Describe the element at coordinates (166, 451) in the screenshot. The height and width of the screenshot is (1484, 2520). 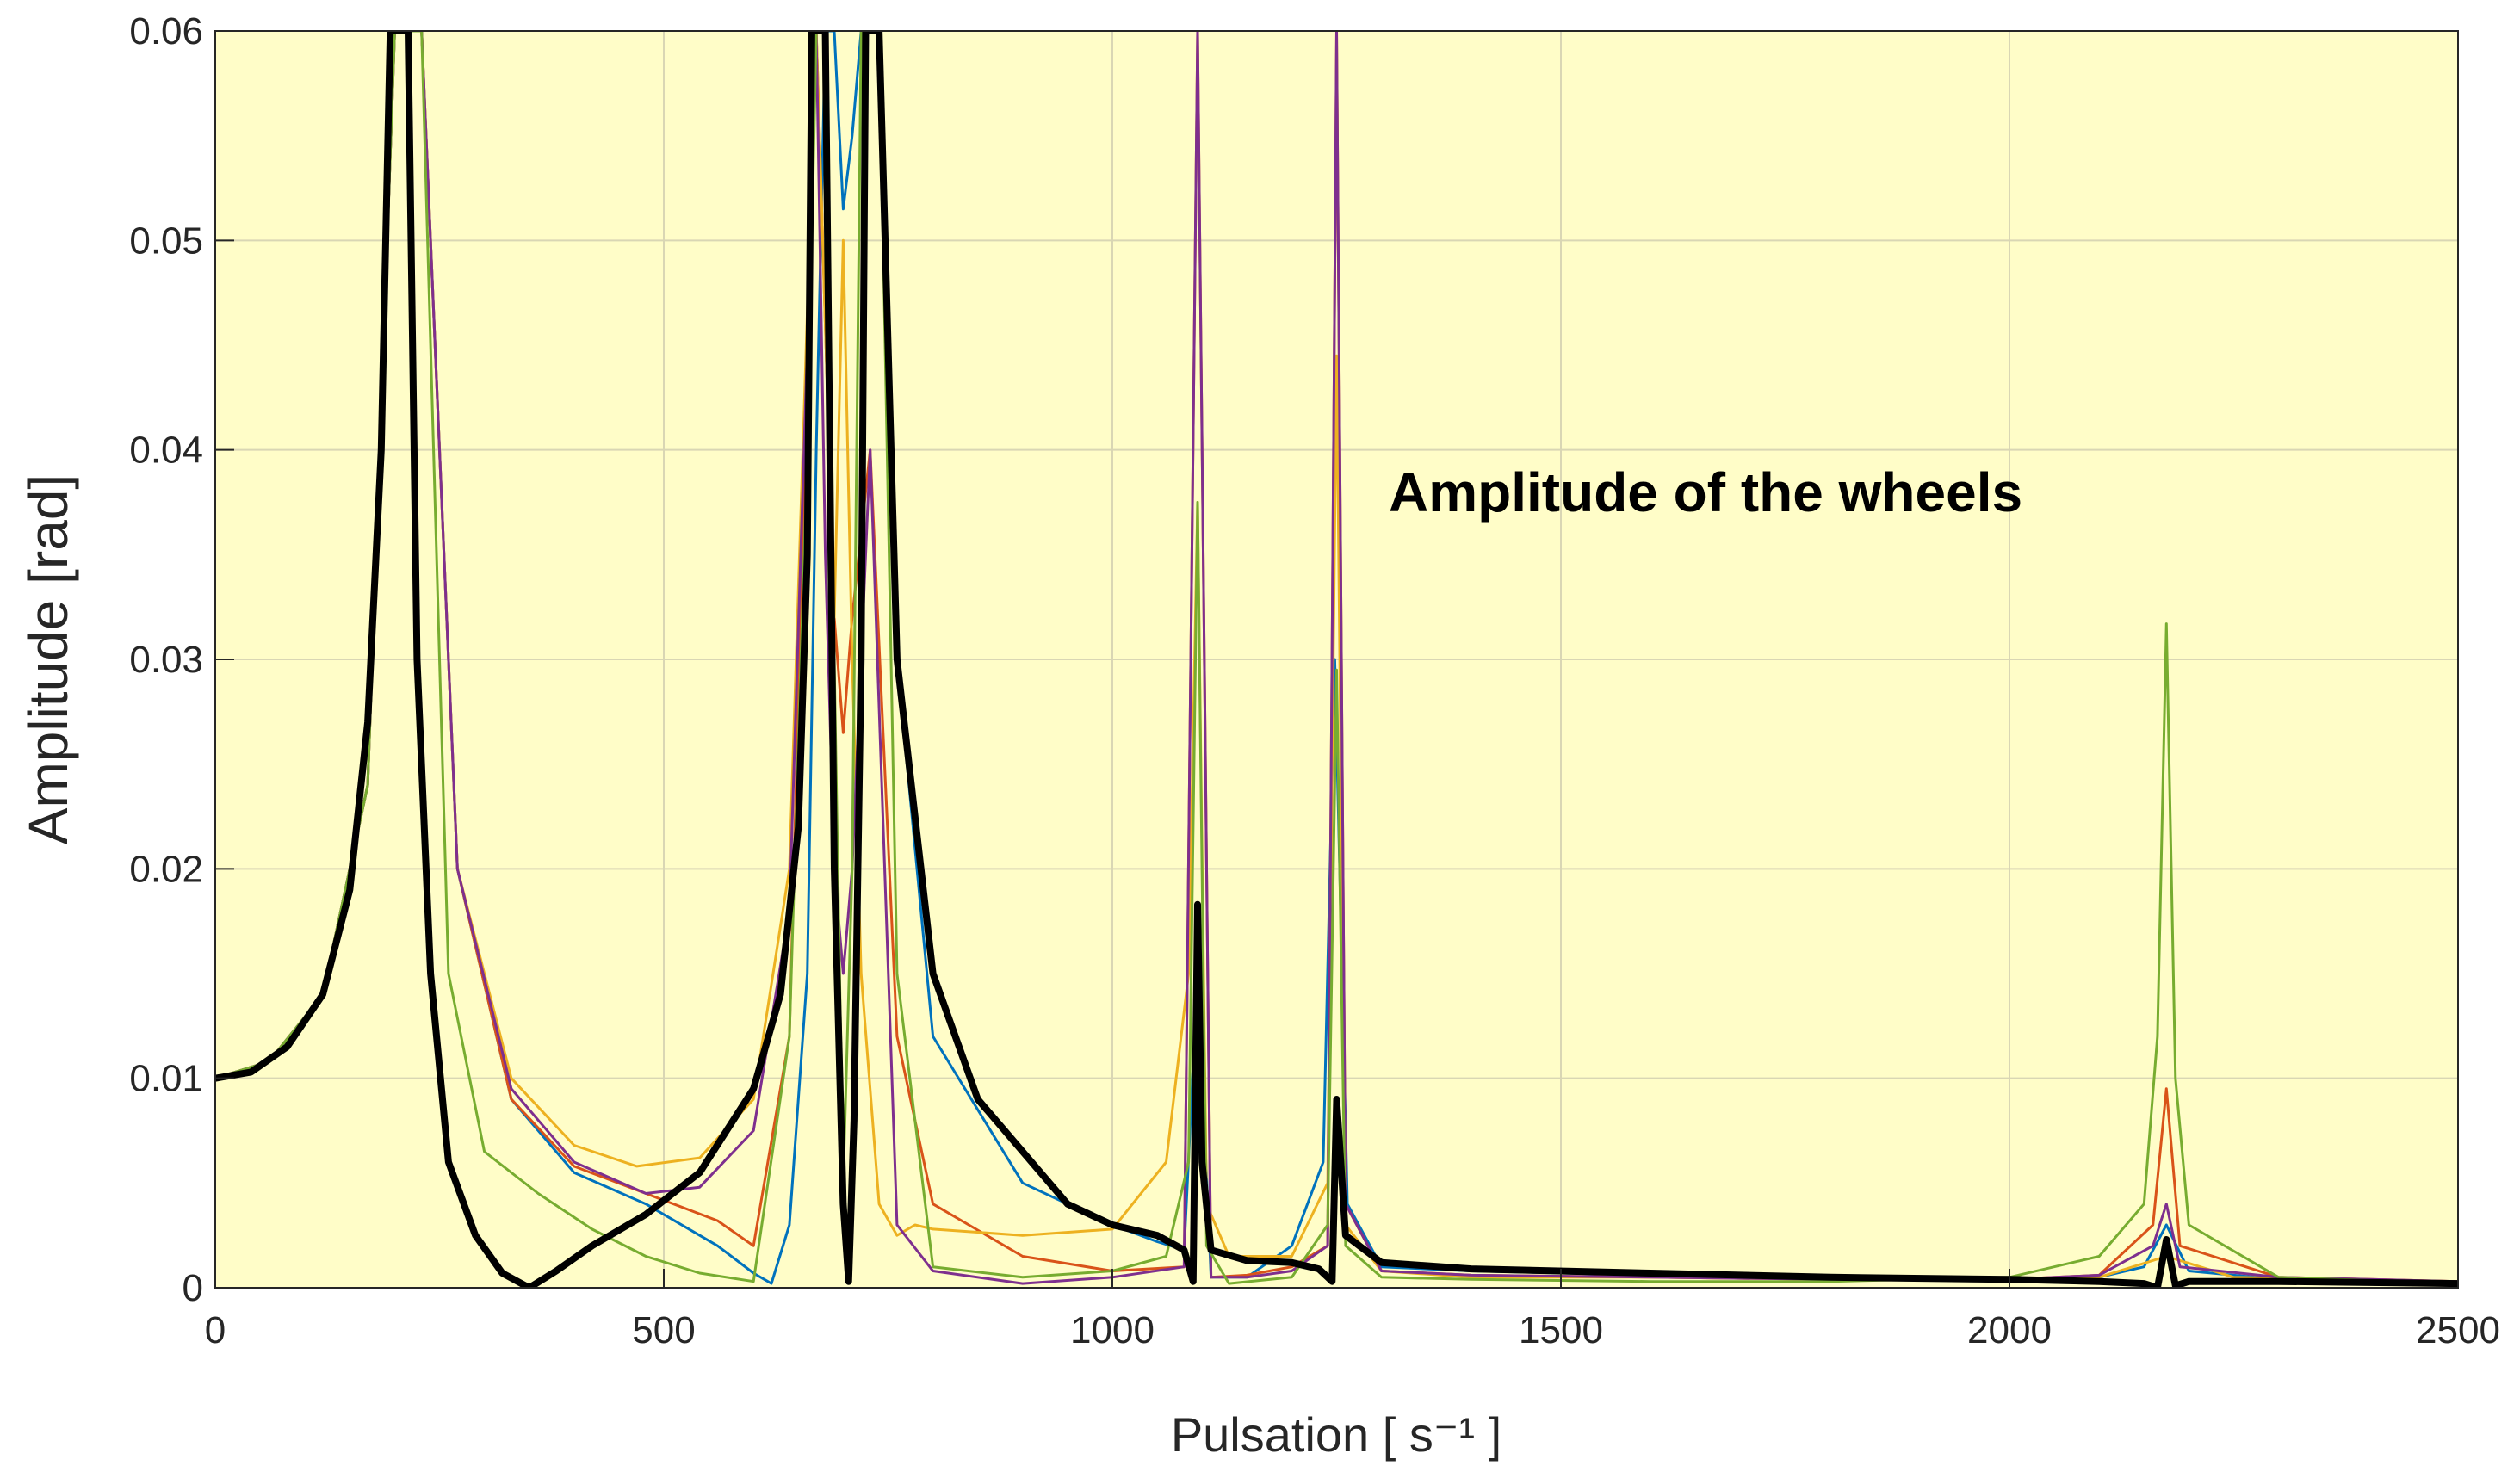
I see `y-tick-label: 0.04` at that location.